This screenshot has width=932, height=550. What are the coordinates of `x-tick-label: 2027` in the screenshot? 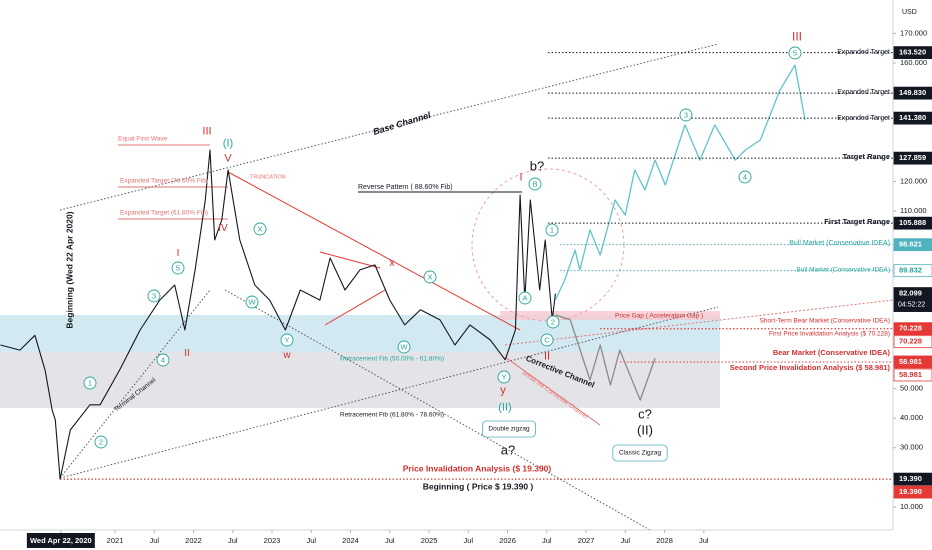 It's located at (586, 540).